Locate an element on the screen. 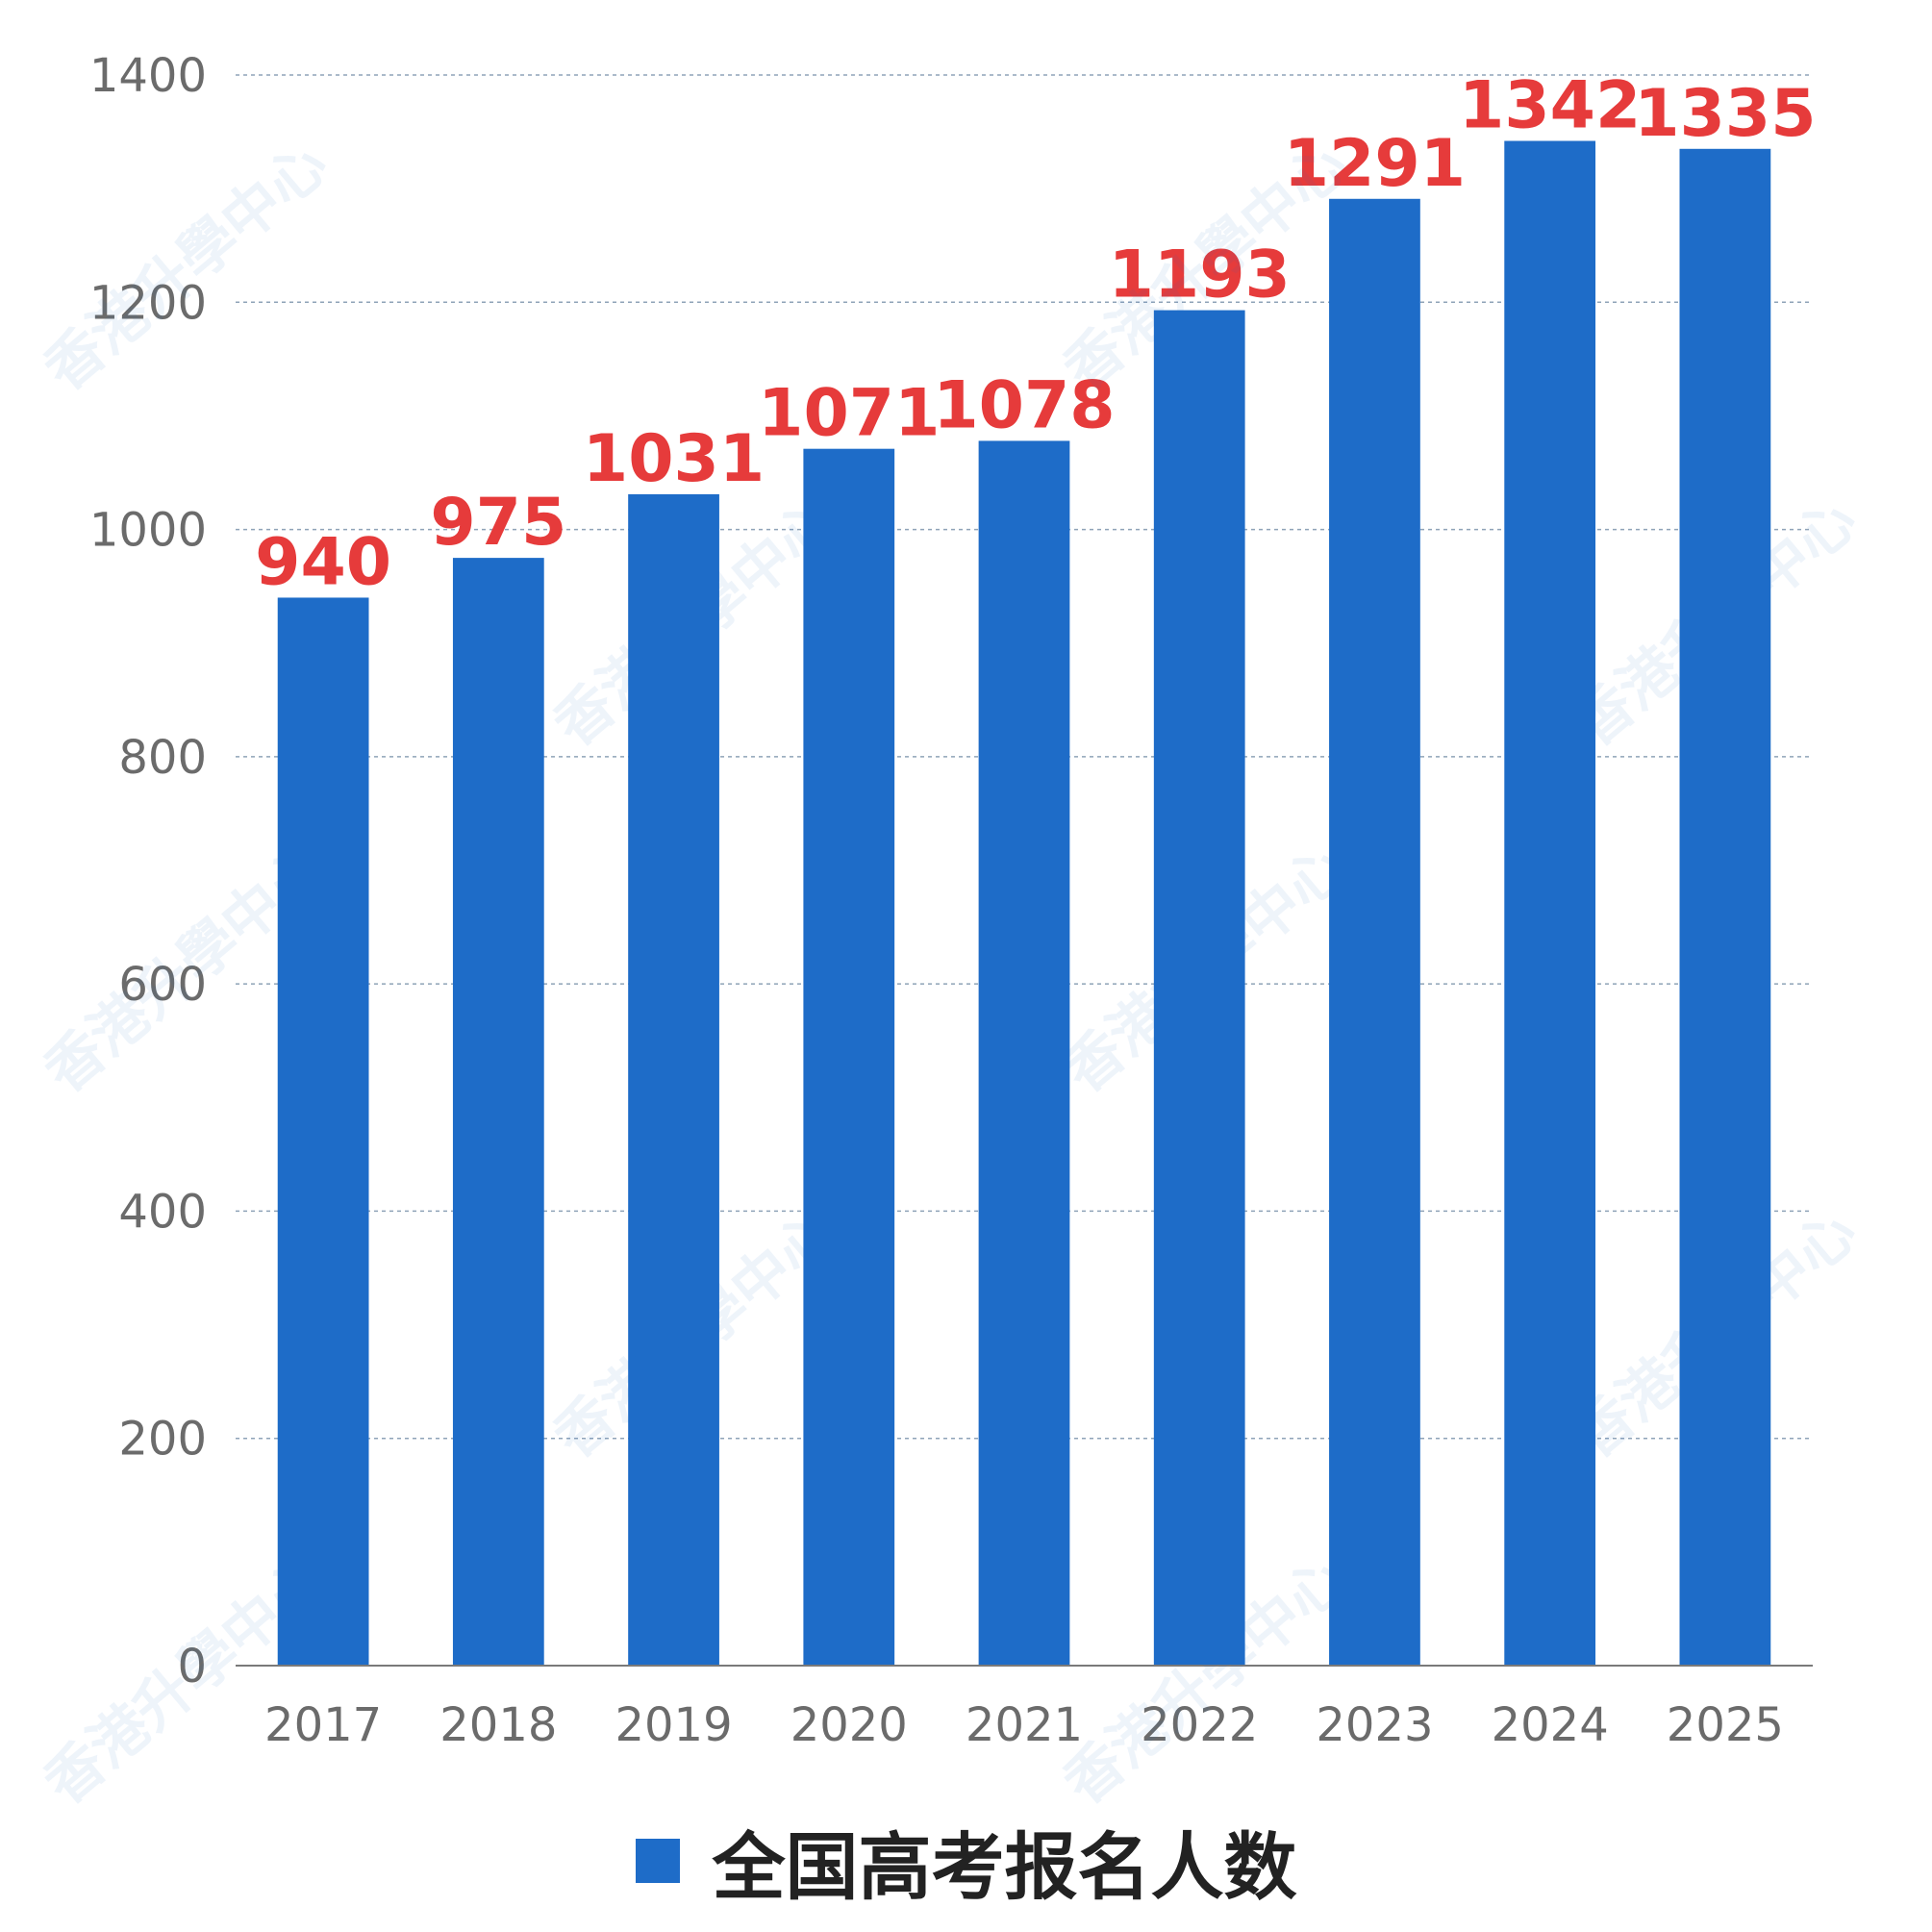 The height and width of the screenshot is (1932, 1932). x-tick-label: 2023 is located at coordinates (1374, 1725).